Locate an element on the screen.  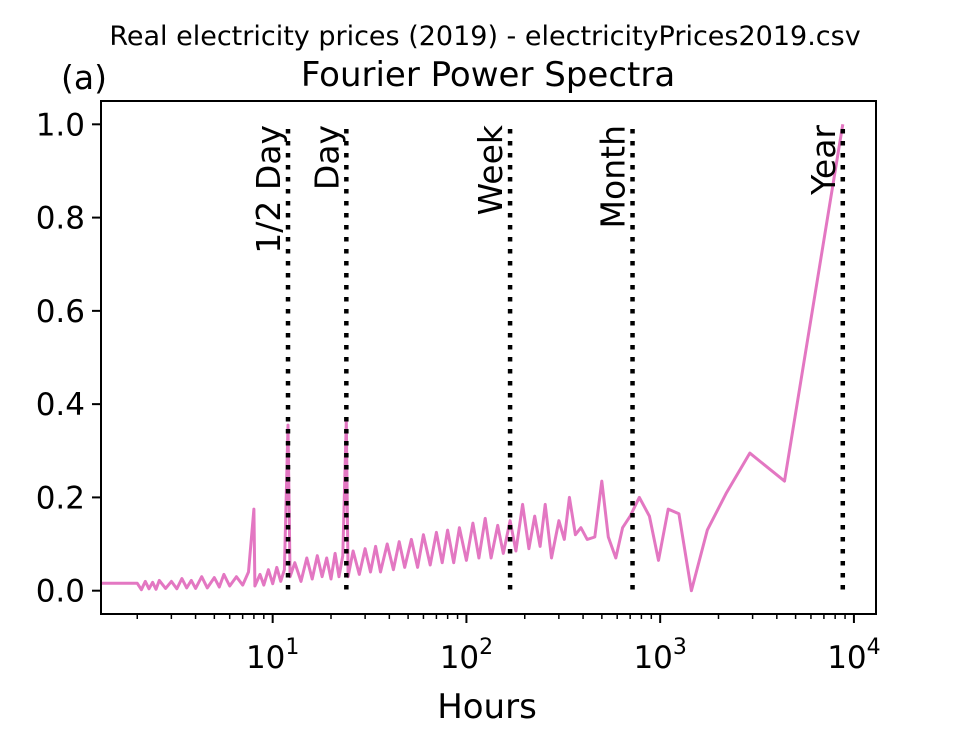
x-axis-label: Hours is located at coordinates (487, 707).